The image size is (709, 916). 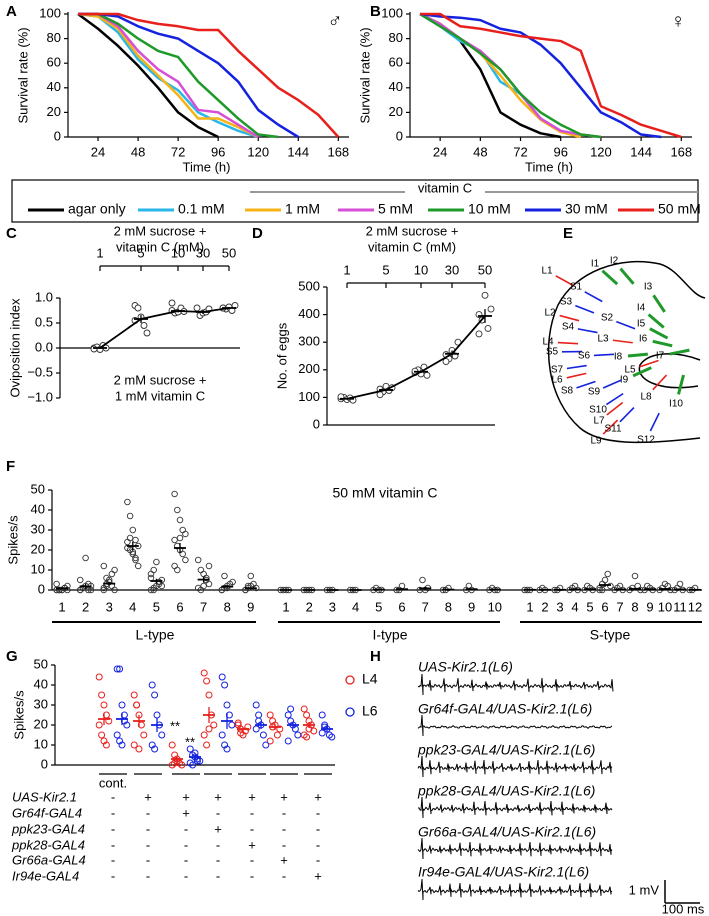 What do you see at coordinates (568, 233) in the screenshot?
I see `panel-label: E` at bounding box center [568, 233].